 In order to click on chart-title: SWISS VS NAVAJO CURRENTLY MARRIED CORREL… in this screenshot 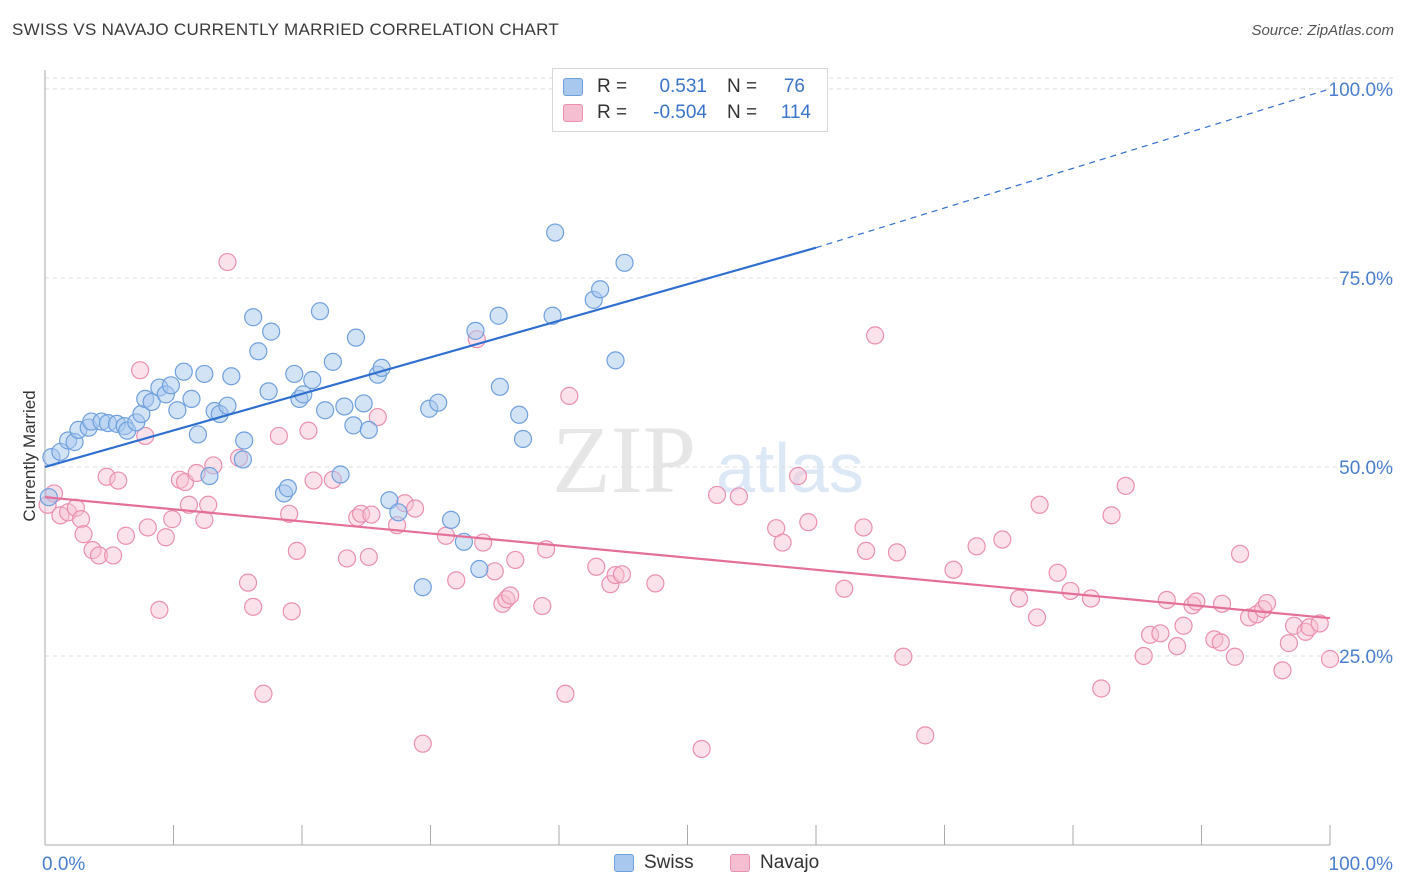, I will do `click(286, 29)`.